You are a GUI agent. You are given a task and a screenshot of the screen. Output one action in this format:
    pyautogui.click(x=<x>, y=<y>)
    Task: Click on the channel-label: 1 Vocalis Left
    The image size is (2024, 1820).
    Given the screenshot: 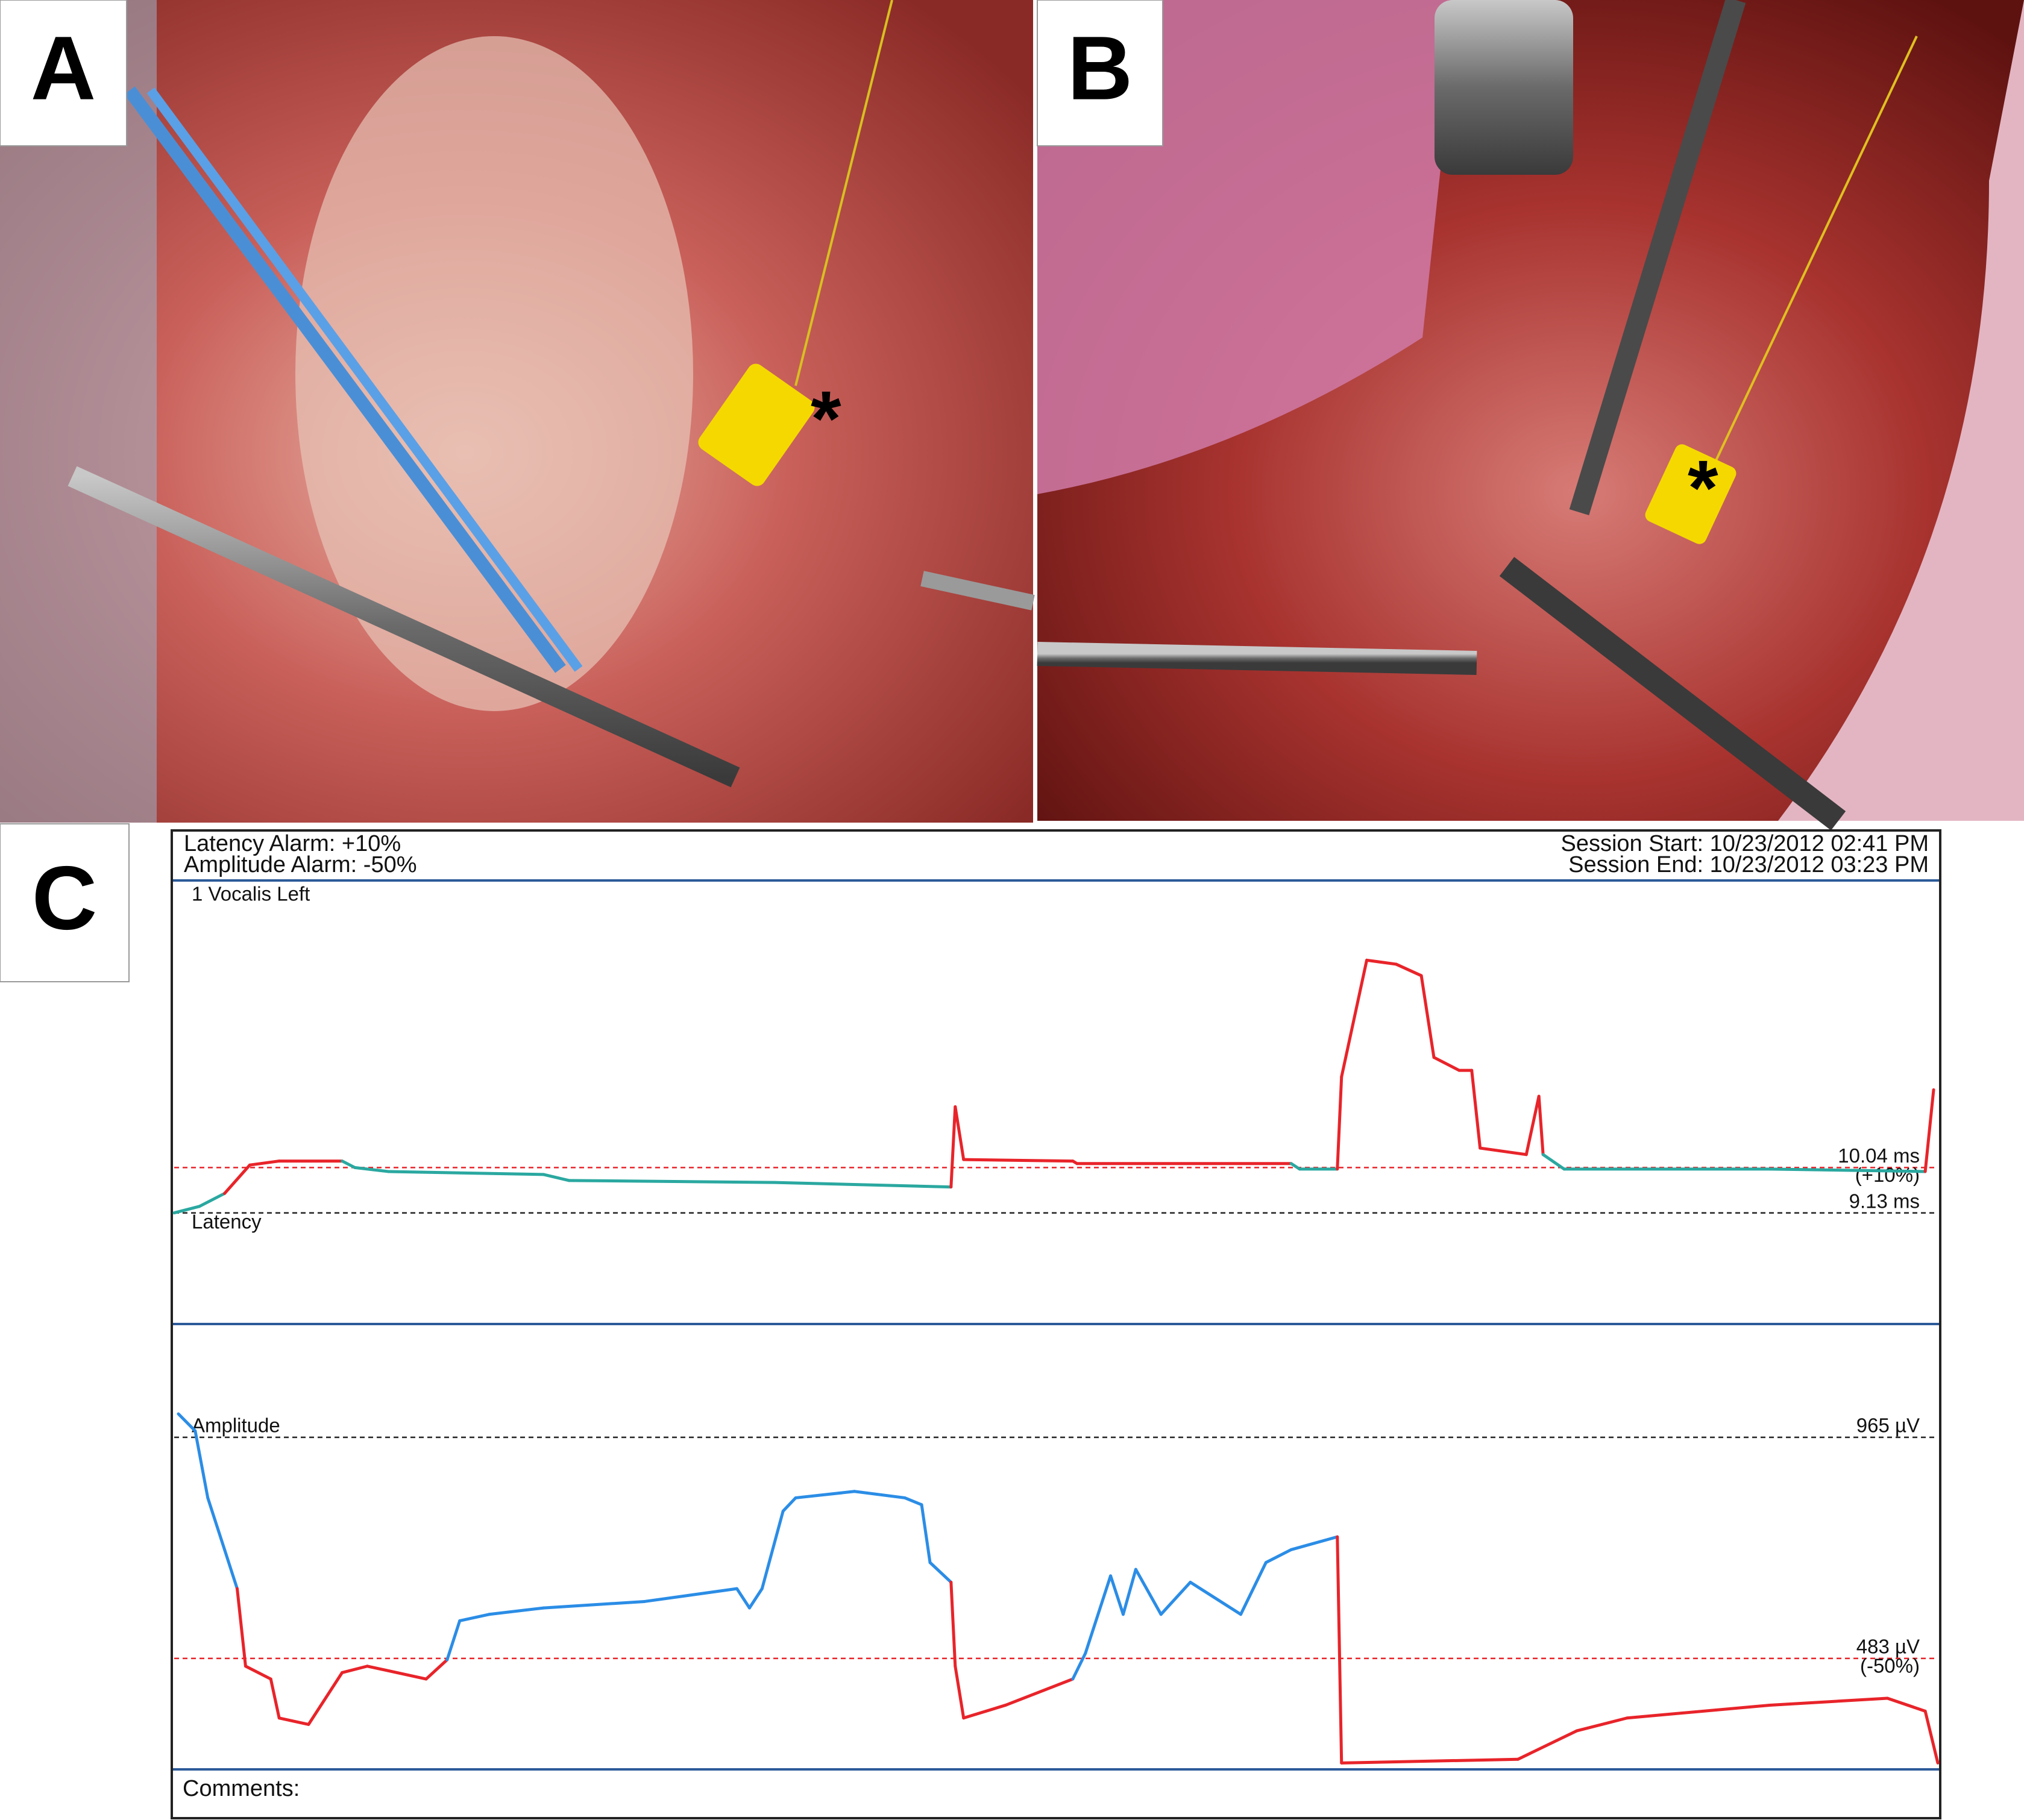 What is the action you would take?
    pyautogui.click(x=251, y=894)
    